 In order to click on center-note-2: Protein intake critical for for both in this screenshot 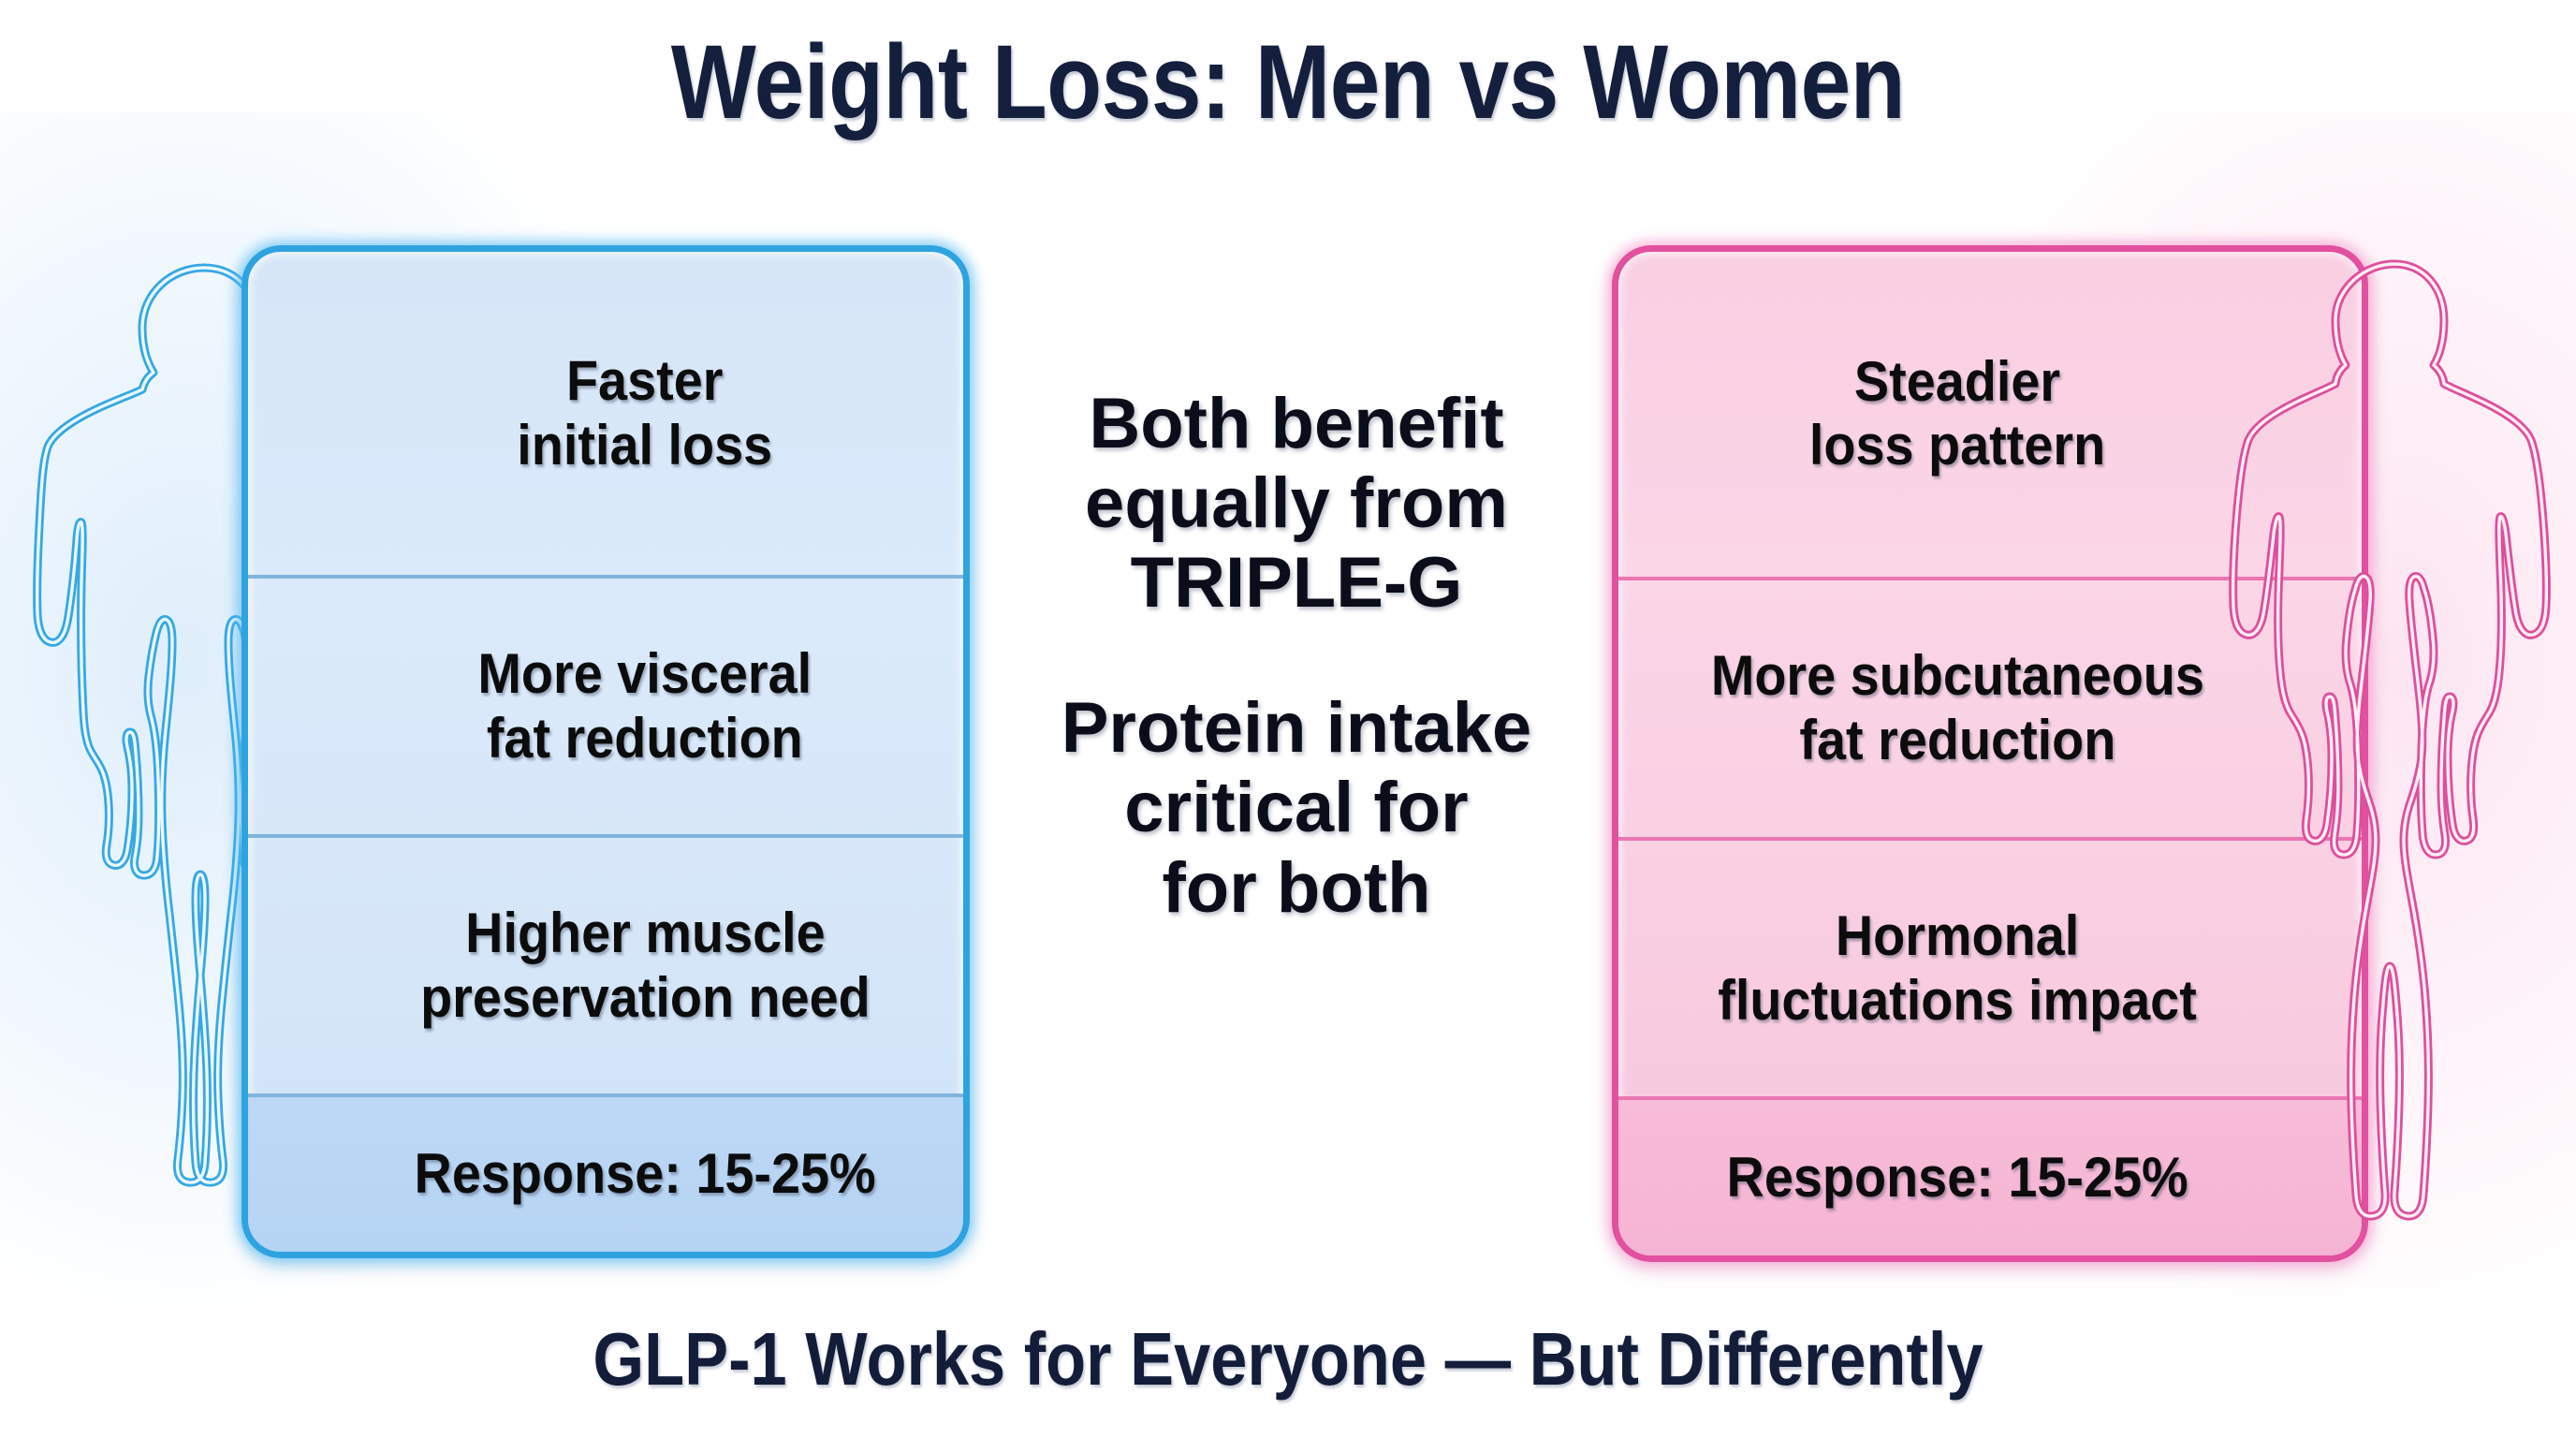, I will do `click(1296, 808)`.